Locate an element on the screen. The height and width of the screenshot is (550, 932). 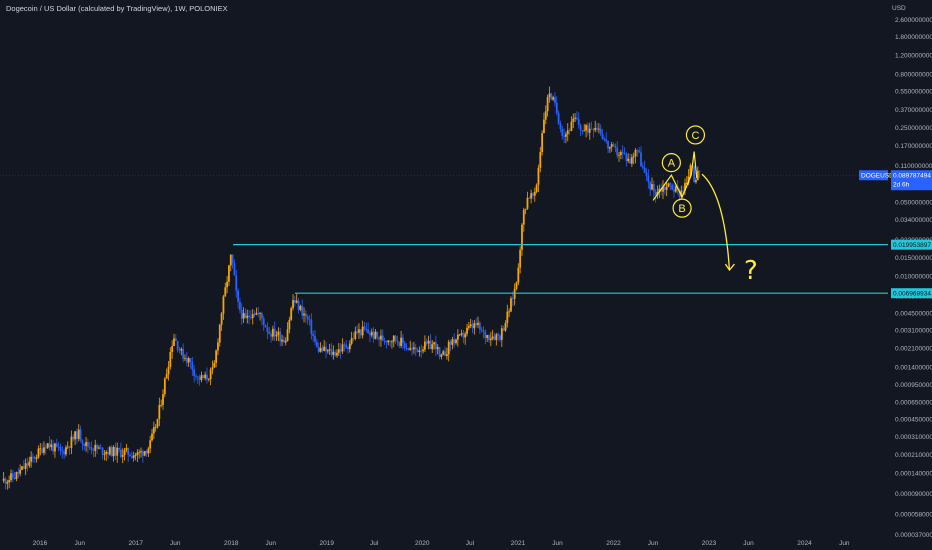
down-arrow-curve is located at coordinates (716, 222).